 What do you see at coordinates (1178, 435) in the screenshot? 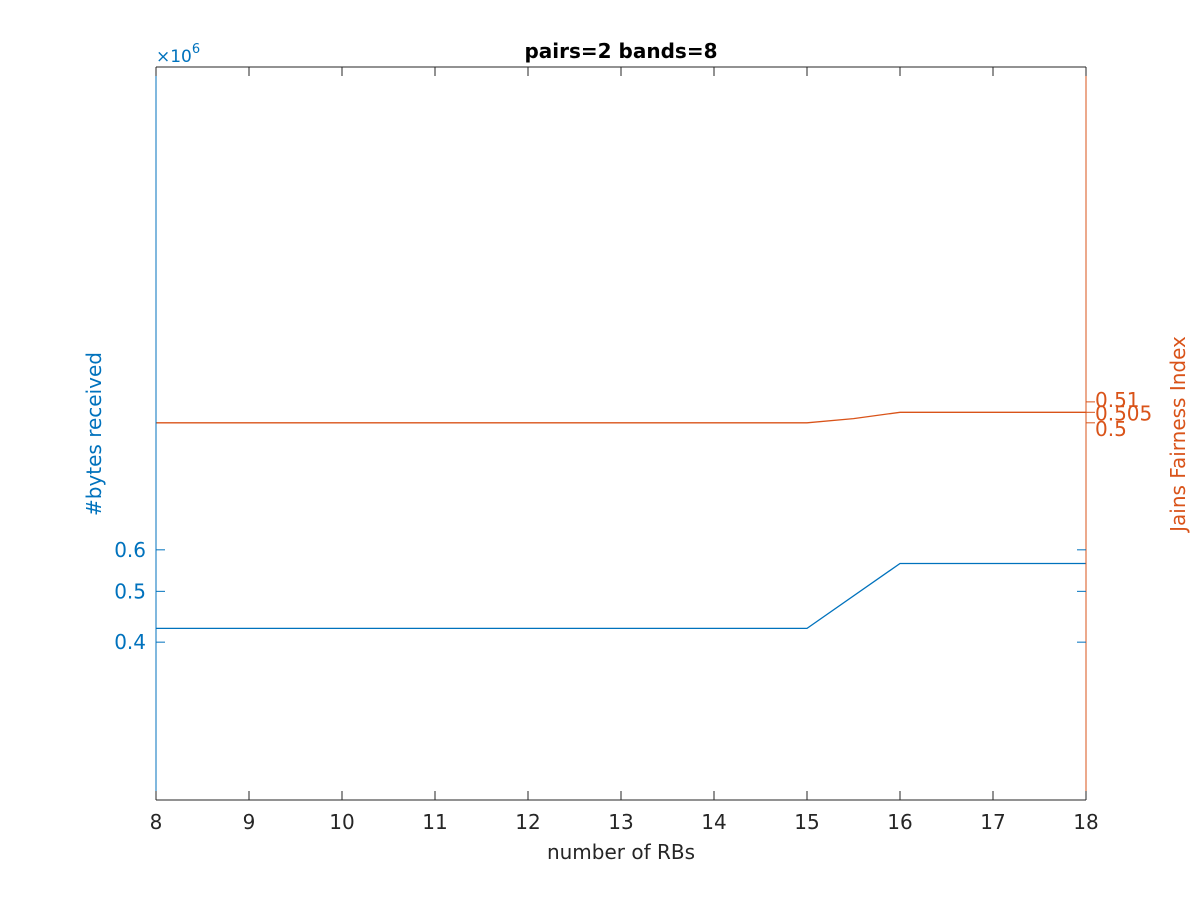
I see `right-axis-label: Jains Fairness Index` at bounding box center [1178, 435].